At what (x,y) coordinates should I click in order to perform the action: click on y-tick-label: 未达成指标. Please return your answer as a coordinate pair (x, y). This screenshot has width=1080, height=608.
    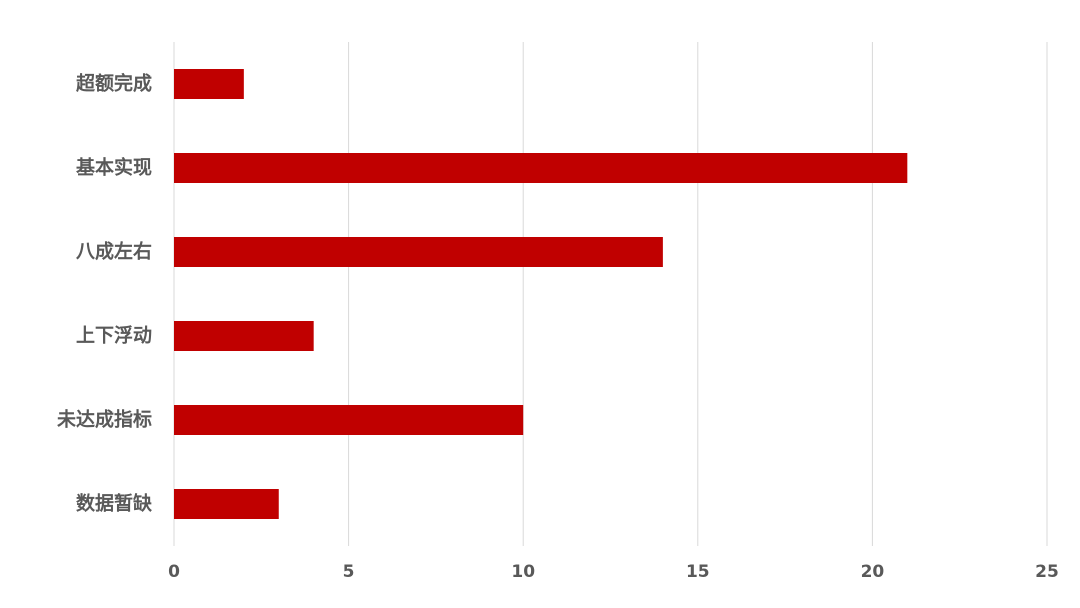
    Looking at the image, I should click on (104, 419).